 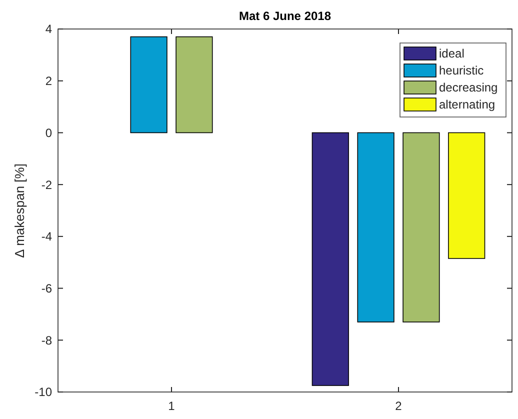 What do you see at coordinates (468, 87) in the screenshot?
I see `legend-label: decreasing` at bounding box center [468, 87].